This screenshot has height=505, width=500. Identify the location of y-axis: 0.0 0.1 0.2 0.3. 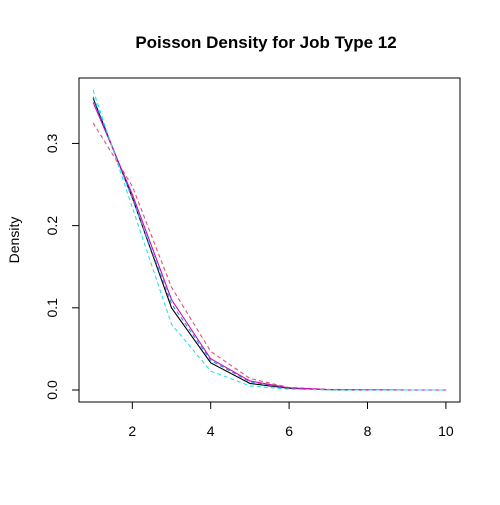
(62, 266).